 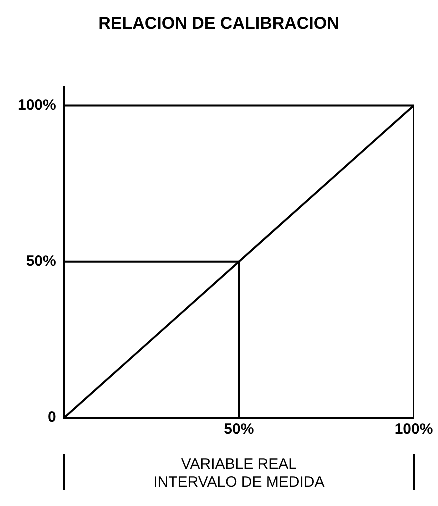 What do you see at coordinates (37, 105) in the screenshot?
I see `y-tick-label: 100%` at bounding box center [37, 105].